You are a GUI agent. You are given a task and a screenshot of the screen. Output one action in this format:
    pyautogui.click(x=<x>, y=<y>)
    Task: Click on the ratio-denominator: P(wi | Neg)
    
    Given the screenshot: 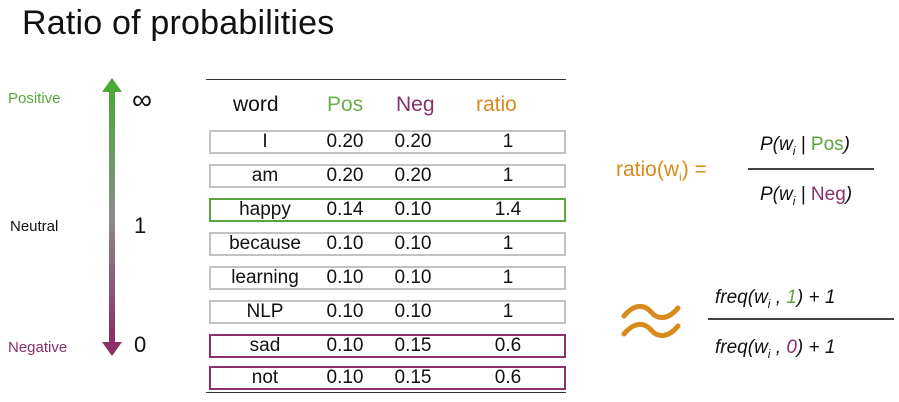 What is the action you would take?
    pyautogui.click(x=806, y=196)
    